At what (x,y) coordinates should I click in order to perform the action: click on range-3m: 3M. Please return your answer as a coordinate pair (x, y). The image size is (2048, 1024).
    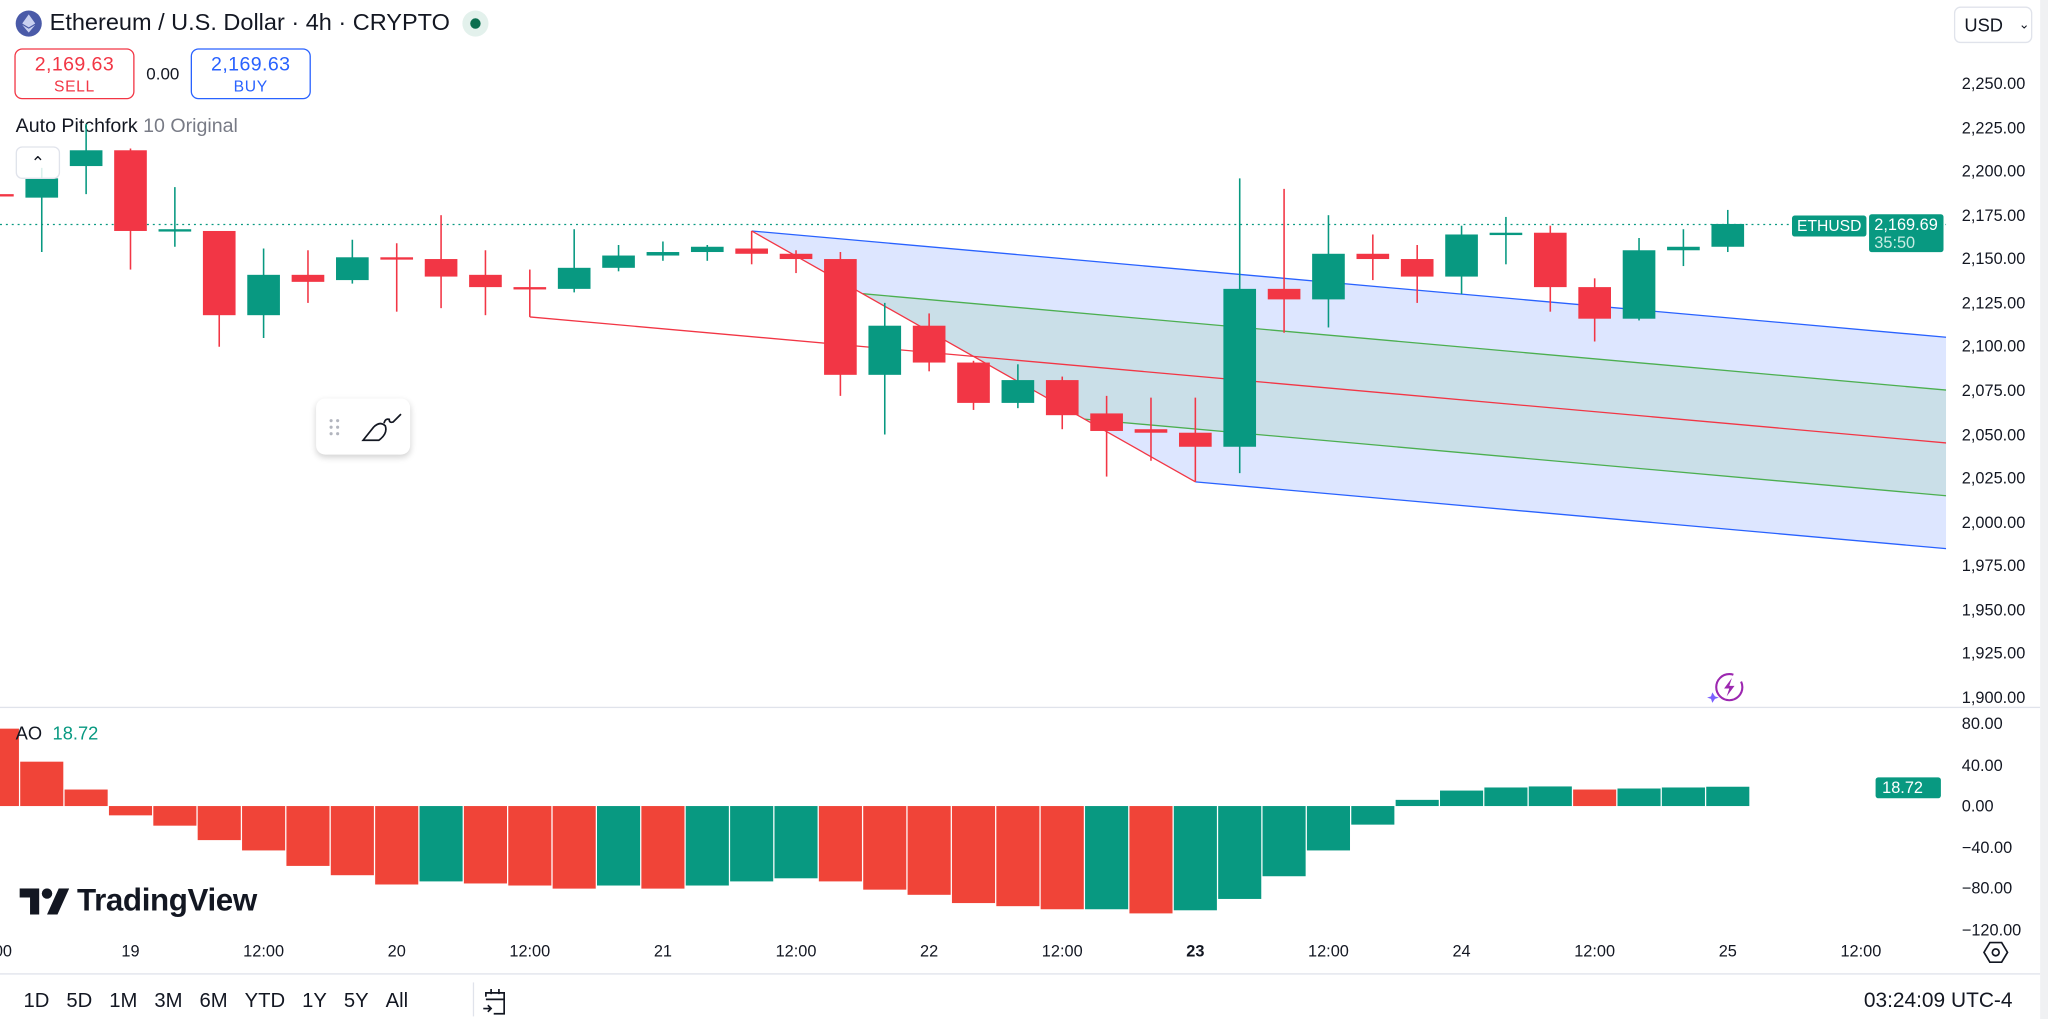
    Looking at the image, I should click on (168, 1001).